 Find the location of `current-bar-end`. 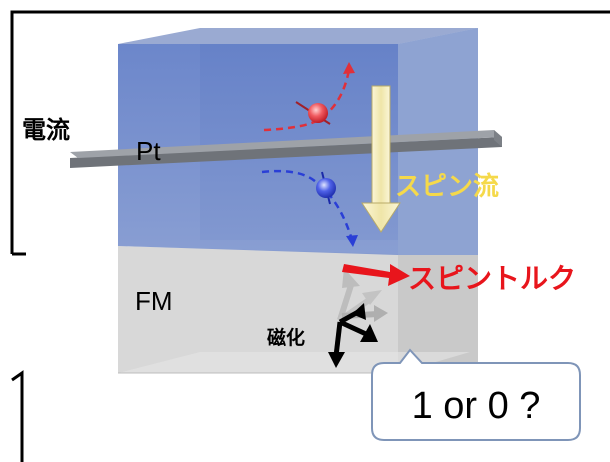

current-bar-end is located at coordinates (498, 138).